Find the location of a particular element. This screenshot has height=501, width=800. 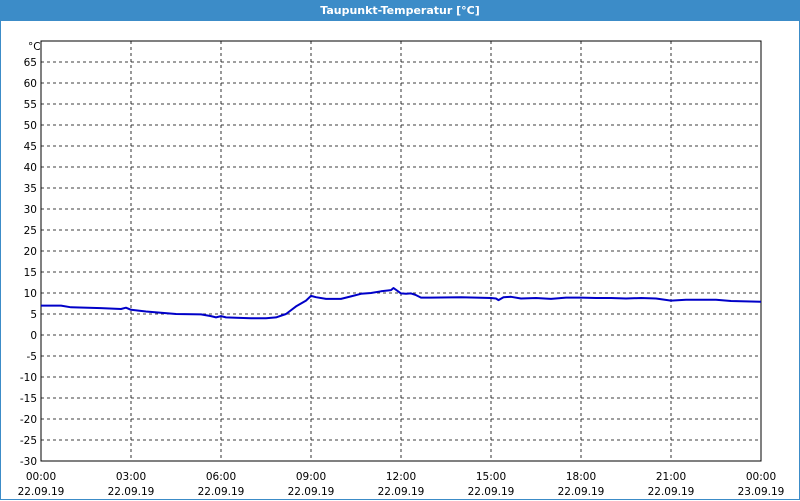

x-tick-time: 12:00 is located at coordinates (401, 477).